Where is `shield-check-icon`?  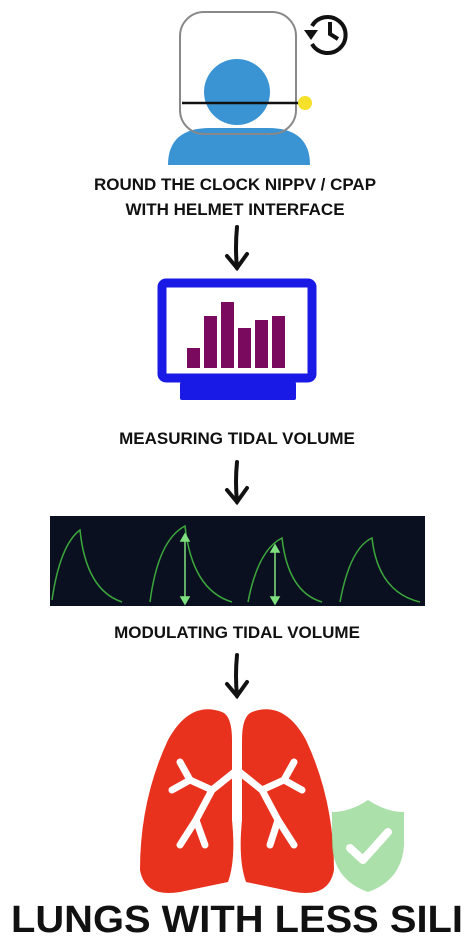 shield-check-icon is located at coordinates (368, 846).